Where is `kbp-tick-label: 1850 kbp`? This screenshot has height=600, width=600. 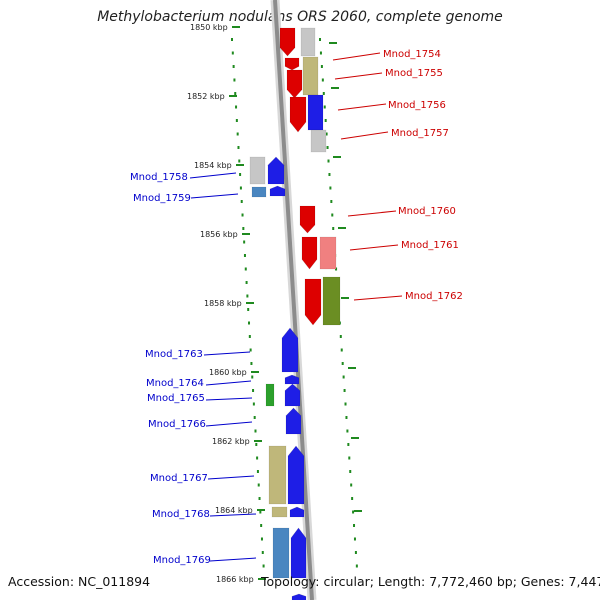
kbp-tick-label: 1850 kbp is located at coordinates (209, 27).